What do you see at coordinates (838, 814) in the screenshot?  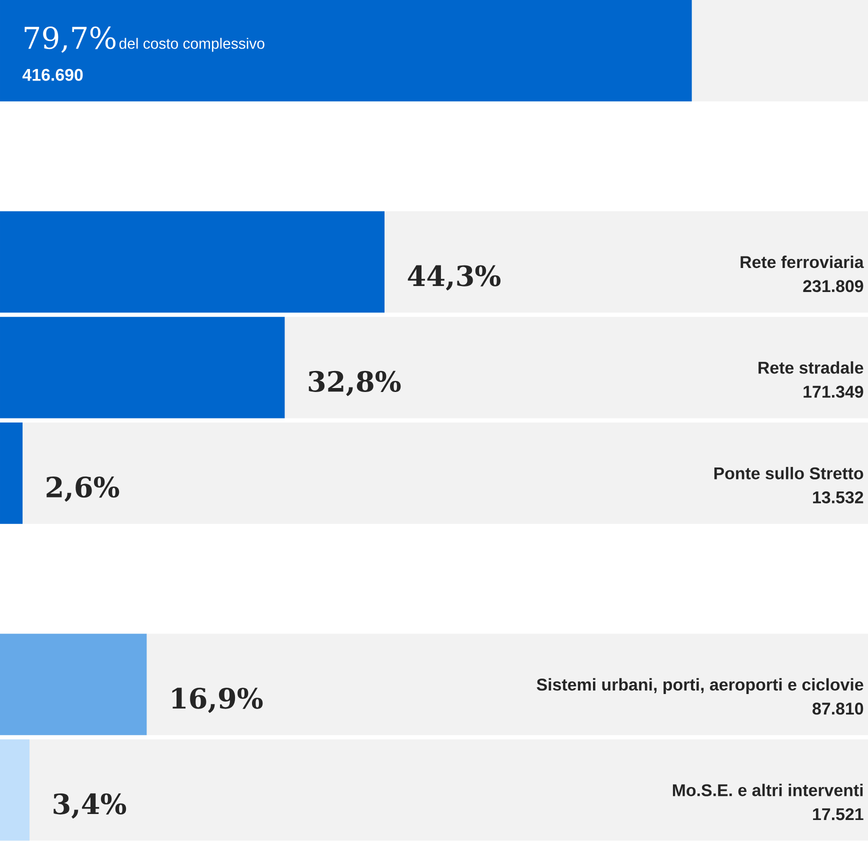 I see `annotation: 17.521` at bounding box center [838, 814].